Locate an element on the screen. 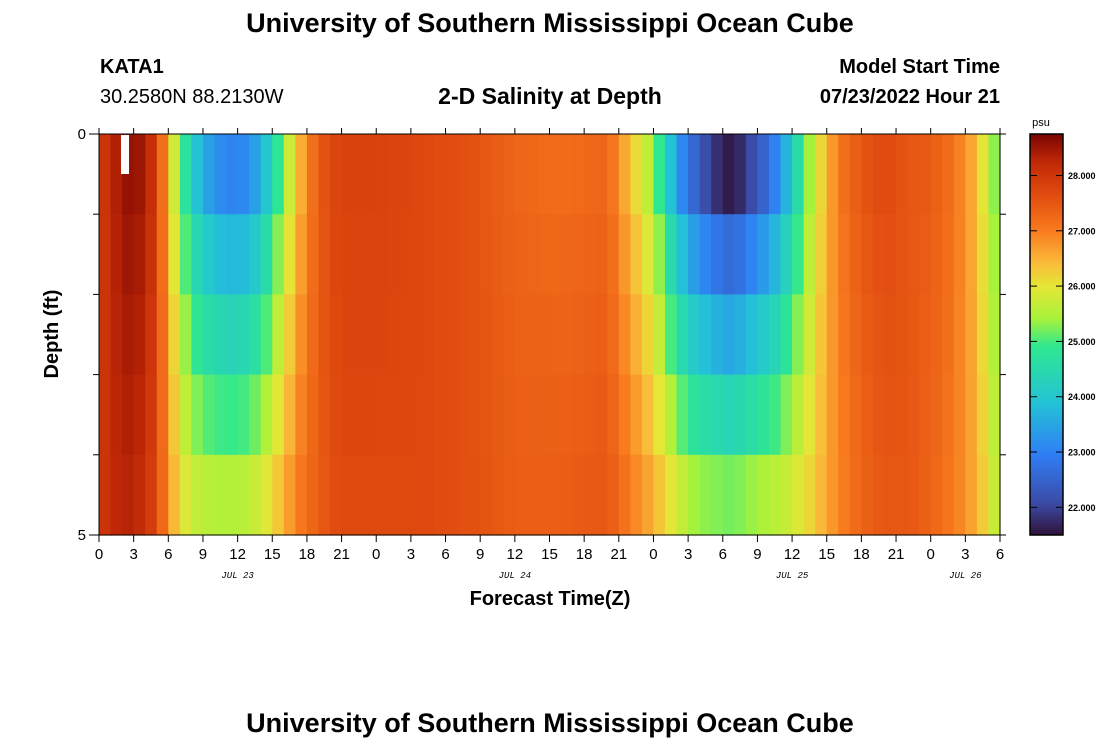 Image resolution: width=1100 pixels, height=750 pixels. data-gap-marker is located at coordinates (125, 154).